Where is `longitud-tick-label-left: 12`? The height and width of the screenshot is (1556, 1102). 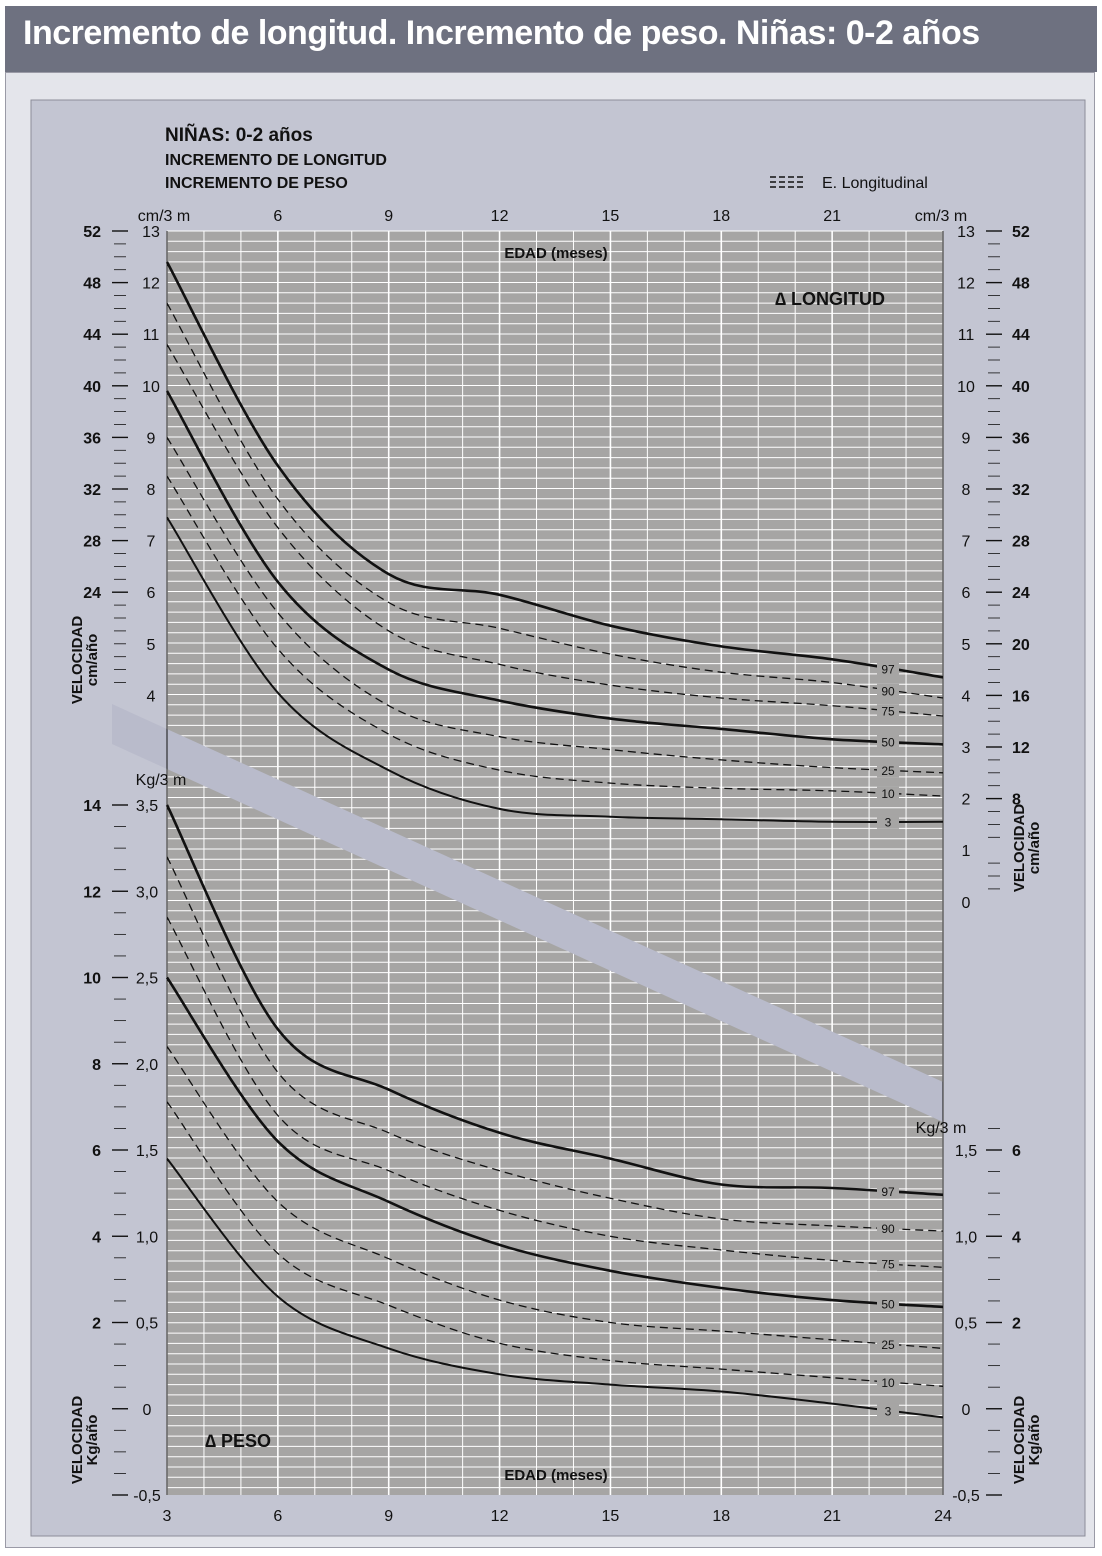 longitud-tick-label-left: 12 is located at coordinates (151, 284).